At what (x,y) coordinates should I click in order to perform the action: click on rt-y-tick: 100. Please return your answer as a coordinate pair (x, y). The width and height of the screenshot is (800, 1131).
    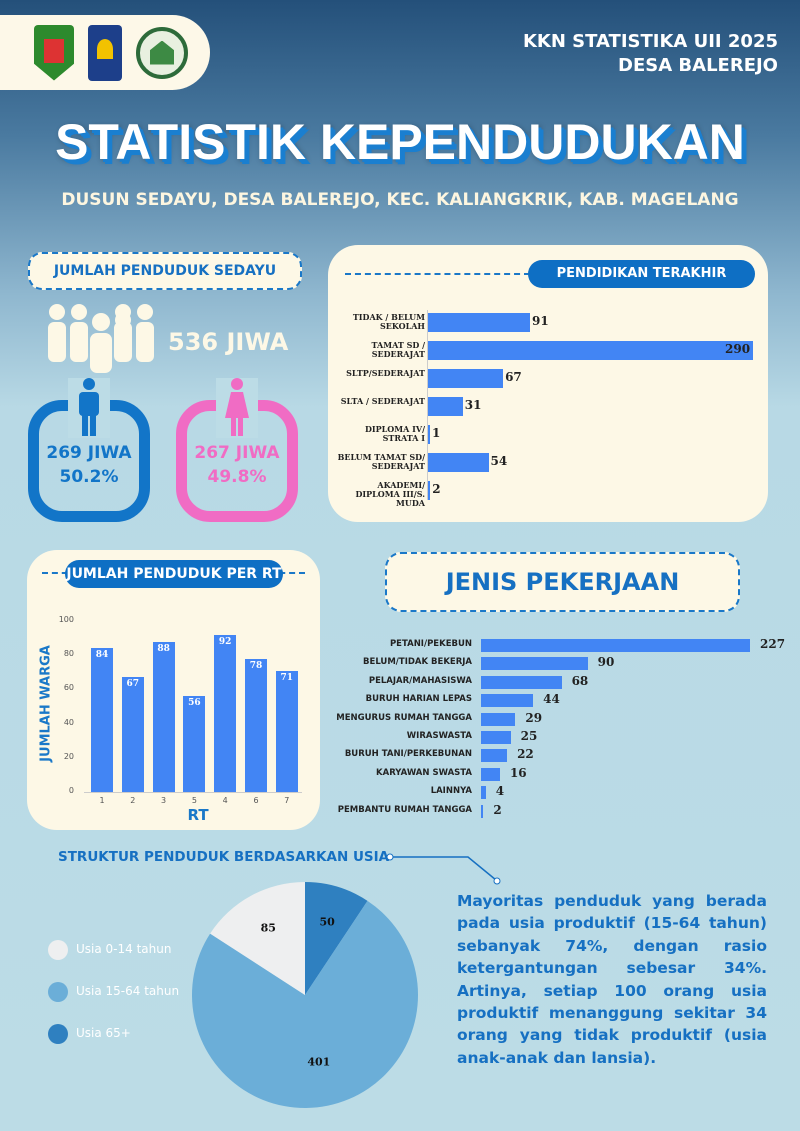
    Looking at the image, I should click on (66, 619).